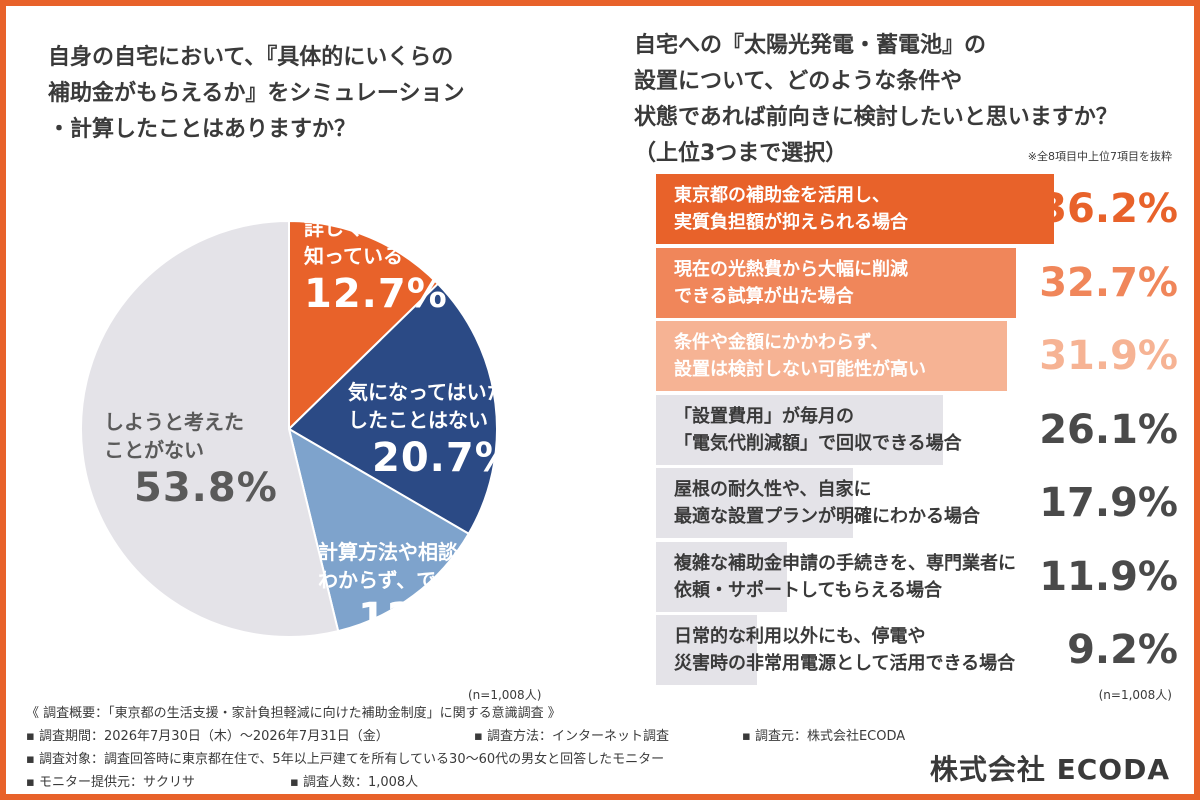 This screenshot has width=1200, height=800. I want to click on bar-value-1: 36.2%, so click(1108, 209).